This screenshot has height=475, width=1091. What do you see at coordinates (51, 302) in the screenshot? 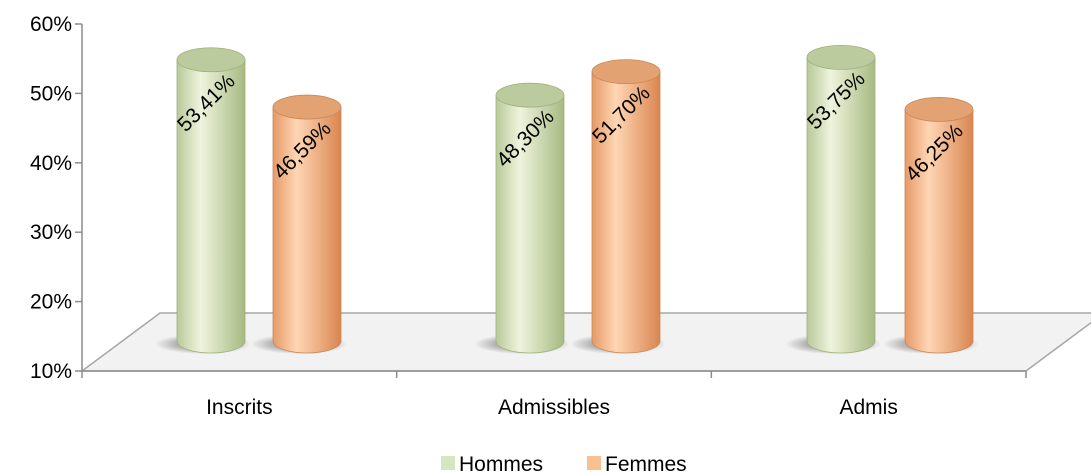
I see `y-tick-label: 20%` at bounding box center [51, 302].